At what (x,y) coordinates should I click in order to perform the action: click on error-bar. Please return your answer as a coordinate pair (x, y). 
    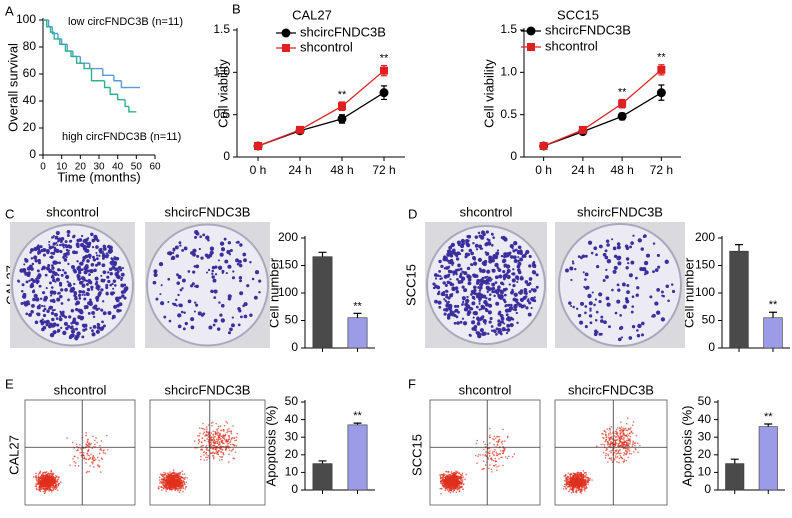
    Looking at the image, I should click on (323, 462).